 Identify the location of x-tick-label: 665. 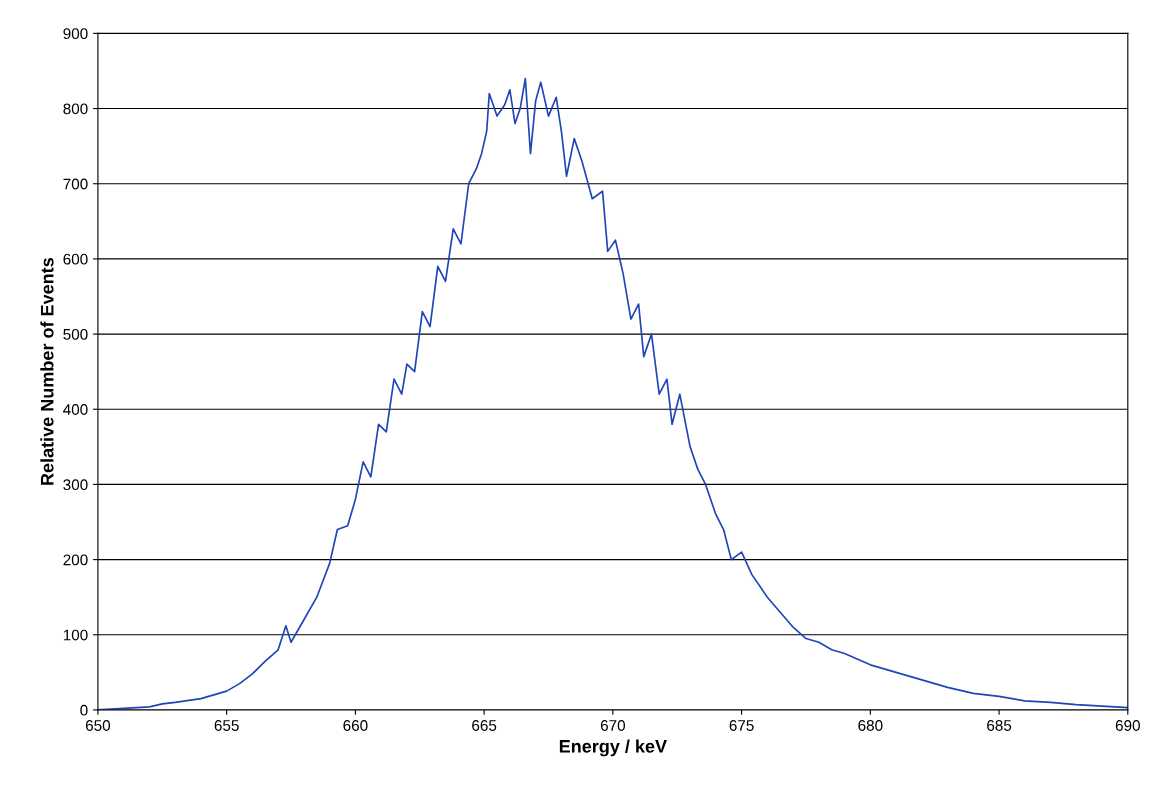
(484, 725).